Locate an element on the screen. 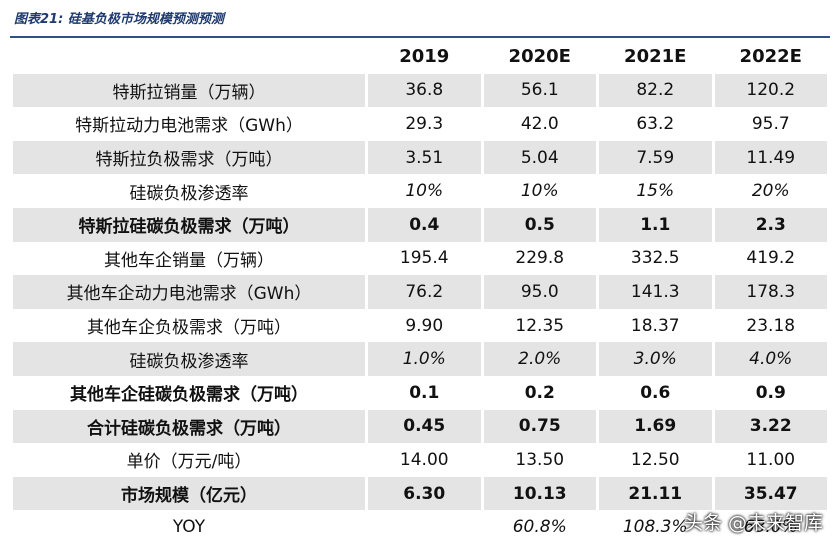  cell: 7.59 is located at coordinates (655, 157).